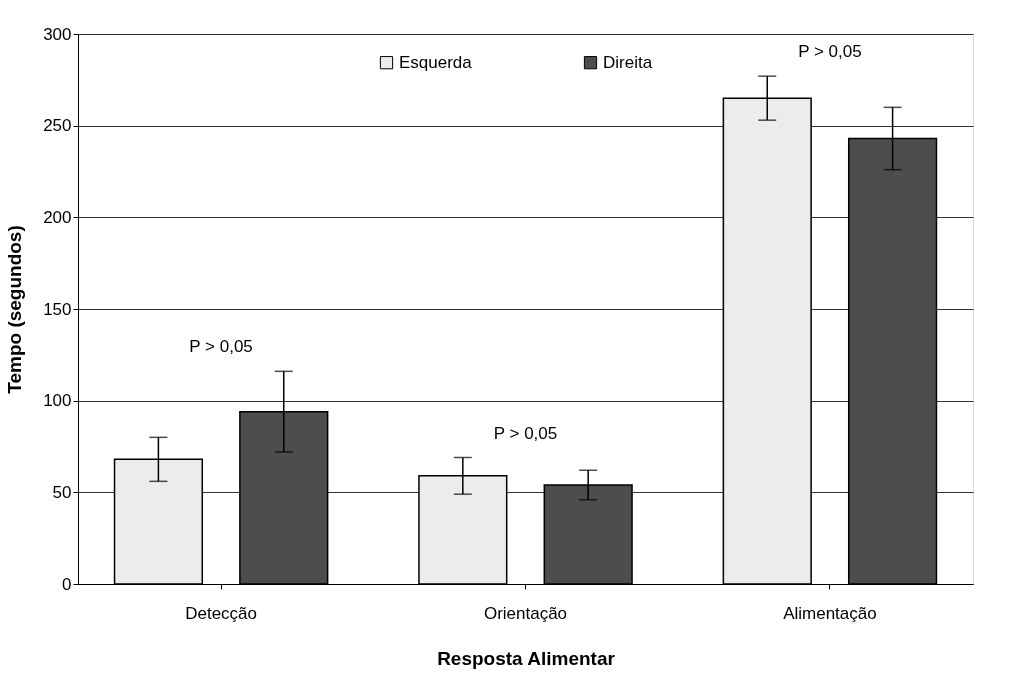 The width and height of the screenshot is (1025, 691). I want to click on y-tick-label: 250, so click(57, 126).